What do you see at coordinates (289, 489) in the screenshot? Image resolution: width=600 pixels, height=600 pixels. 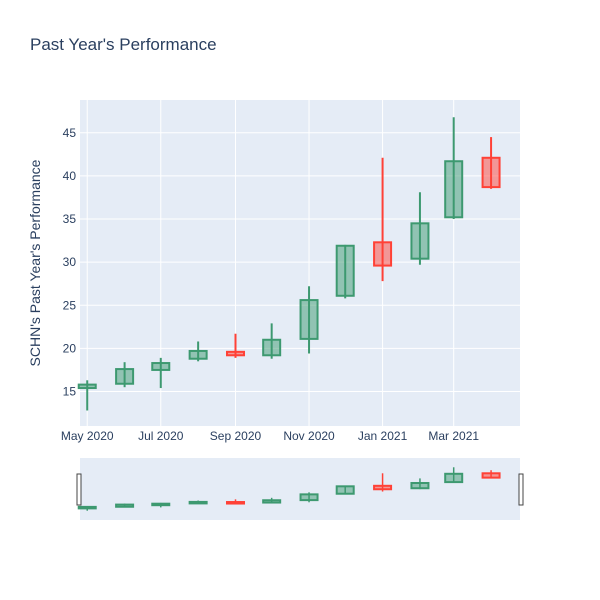 I see `range-slider-candles` at bounding box center [289, 489].